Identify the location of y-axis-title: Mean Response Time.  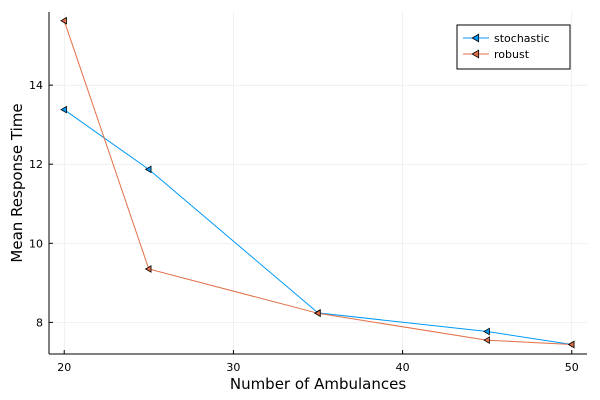
(17, 182).